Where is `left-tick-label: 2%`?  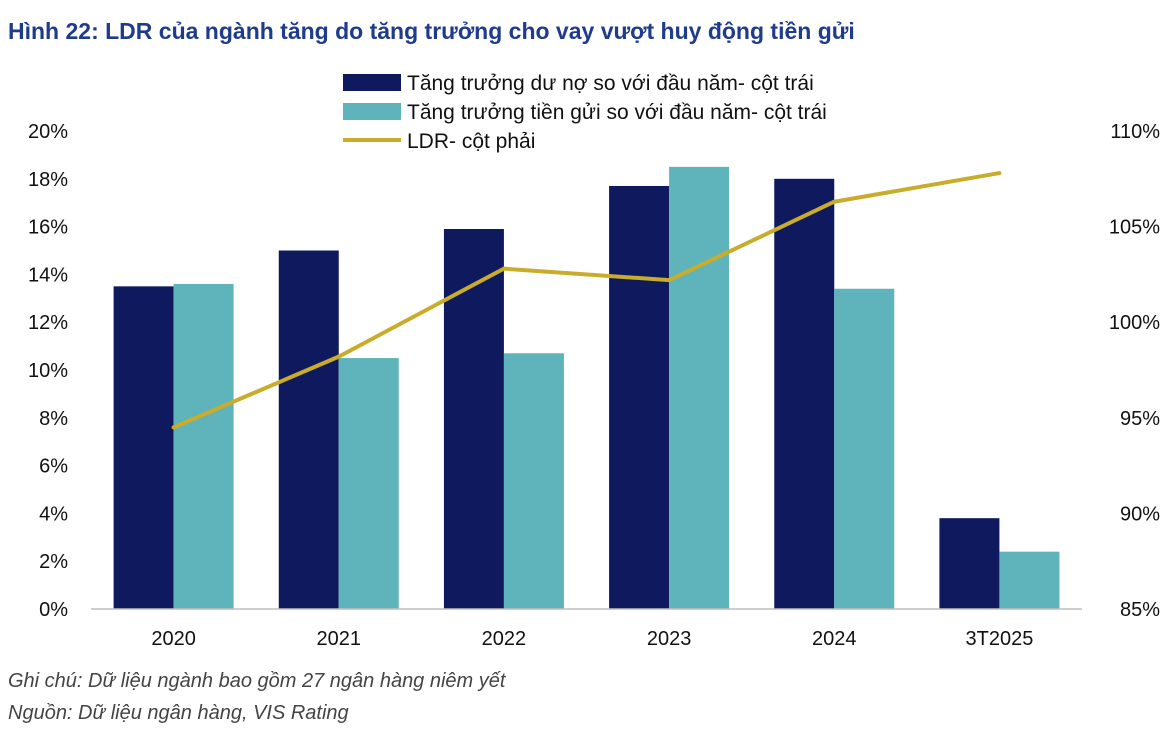
left-tick-label: 2% is located at coordinates (53, 562).